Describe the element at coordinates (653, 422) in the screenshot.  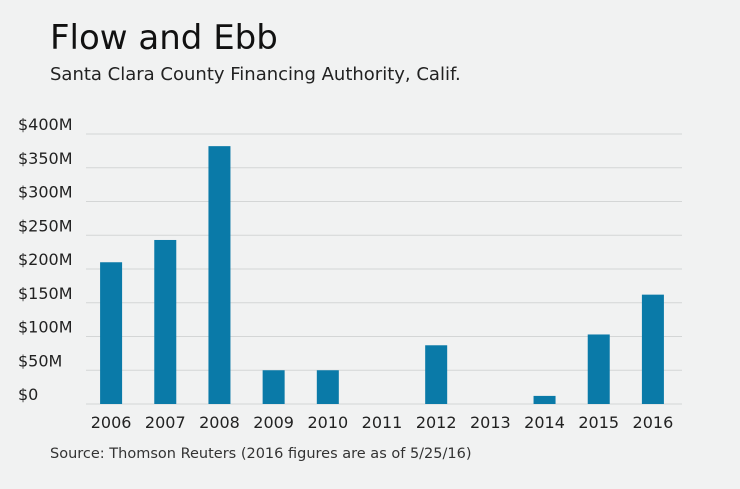
I see `x-tick-label: 2016` at that location.